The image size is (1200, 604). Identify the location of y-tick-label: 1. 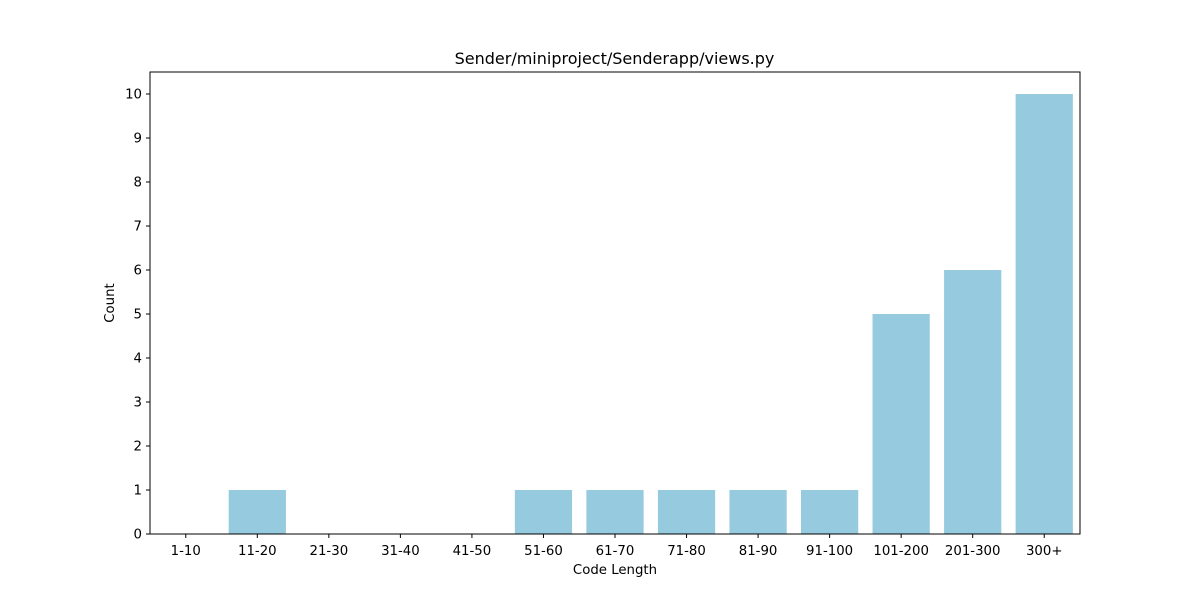
(138, 491).